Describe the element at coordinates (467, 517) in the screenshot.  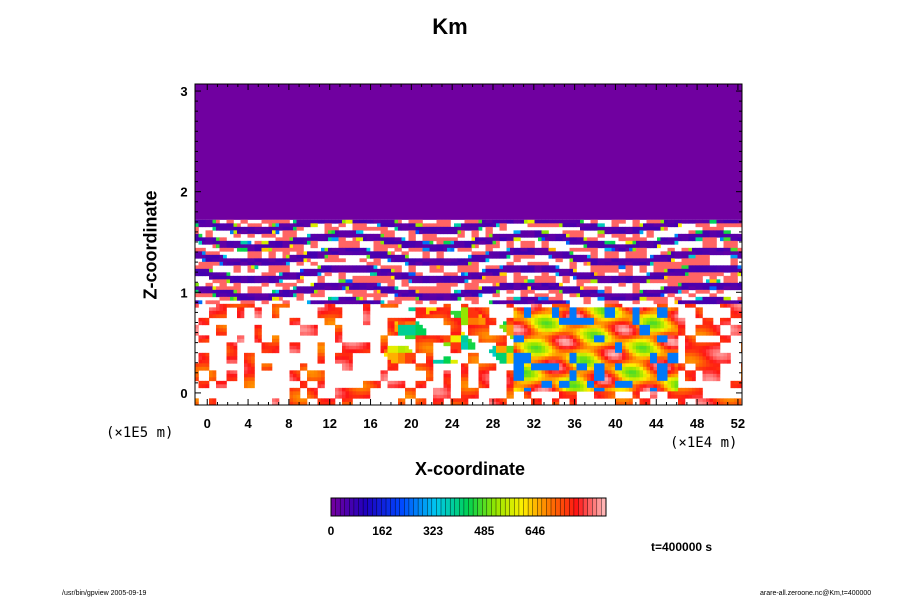
I see `colorbar: 0 162 323 485 646` at that location.